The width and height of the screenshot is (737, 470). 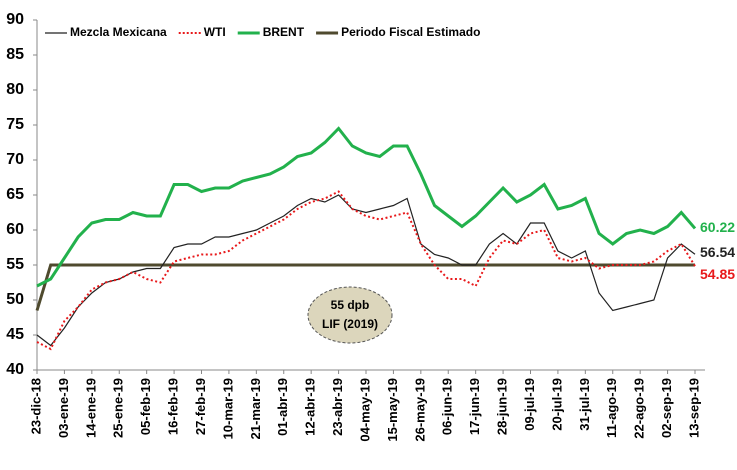 I want to click on x-tick-label: 21-mar-19, so click(x=255, y=408).